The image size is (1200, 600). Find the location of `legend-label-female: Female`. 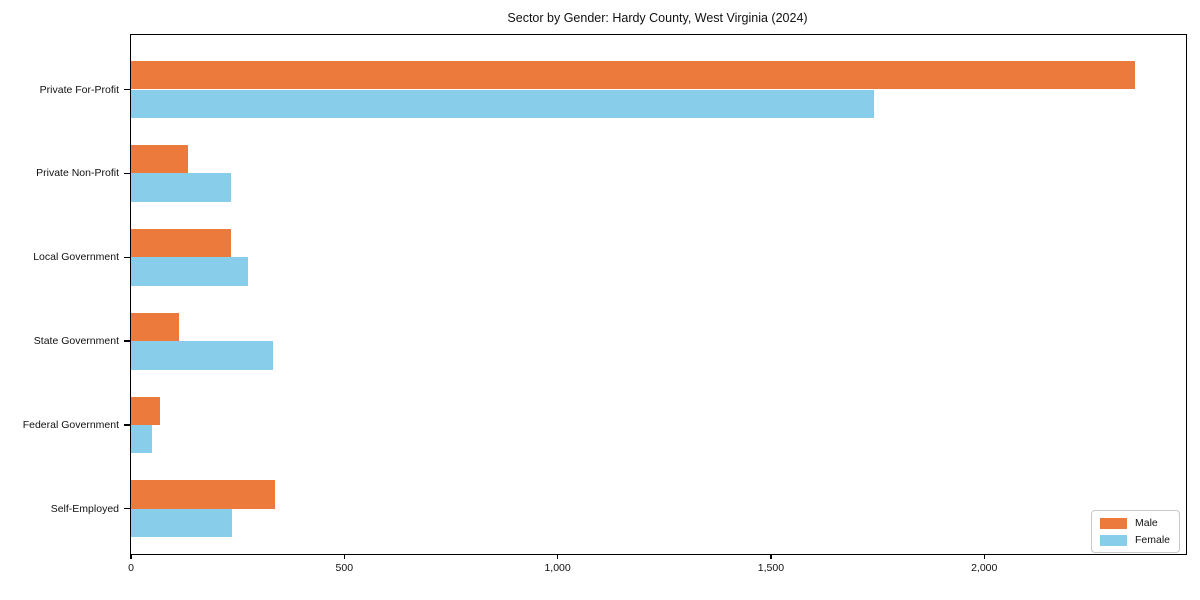

legend-label-female: Female is located at coordinates (1152, 540).